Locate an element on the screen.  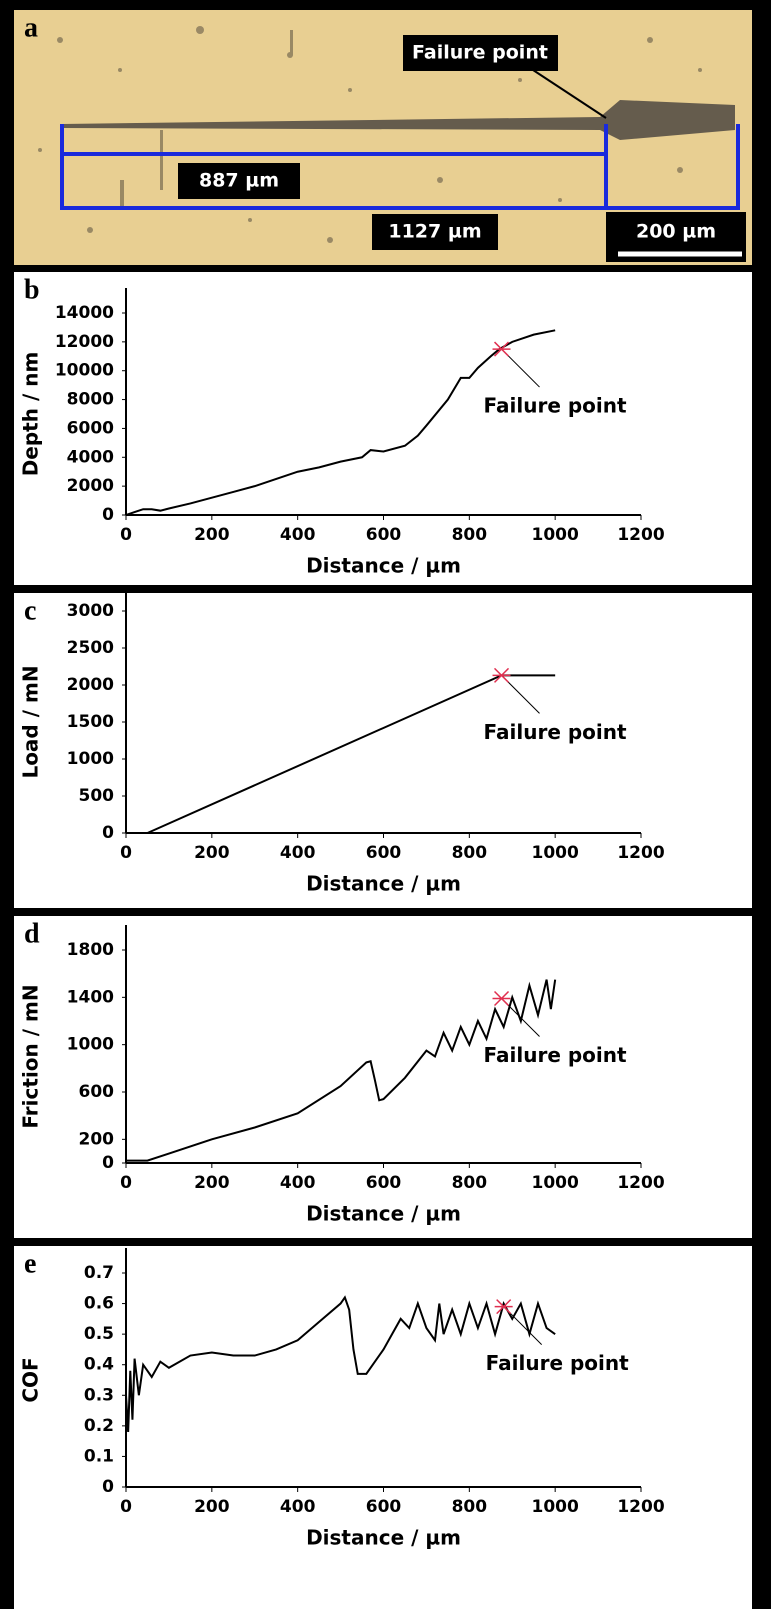
length-label: 887 µm is located at coordinates (239, 181).